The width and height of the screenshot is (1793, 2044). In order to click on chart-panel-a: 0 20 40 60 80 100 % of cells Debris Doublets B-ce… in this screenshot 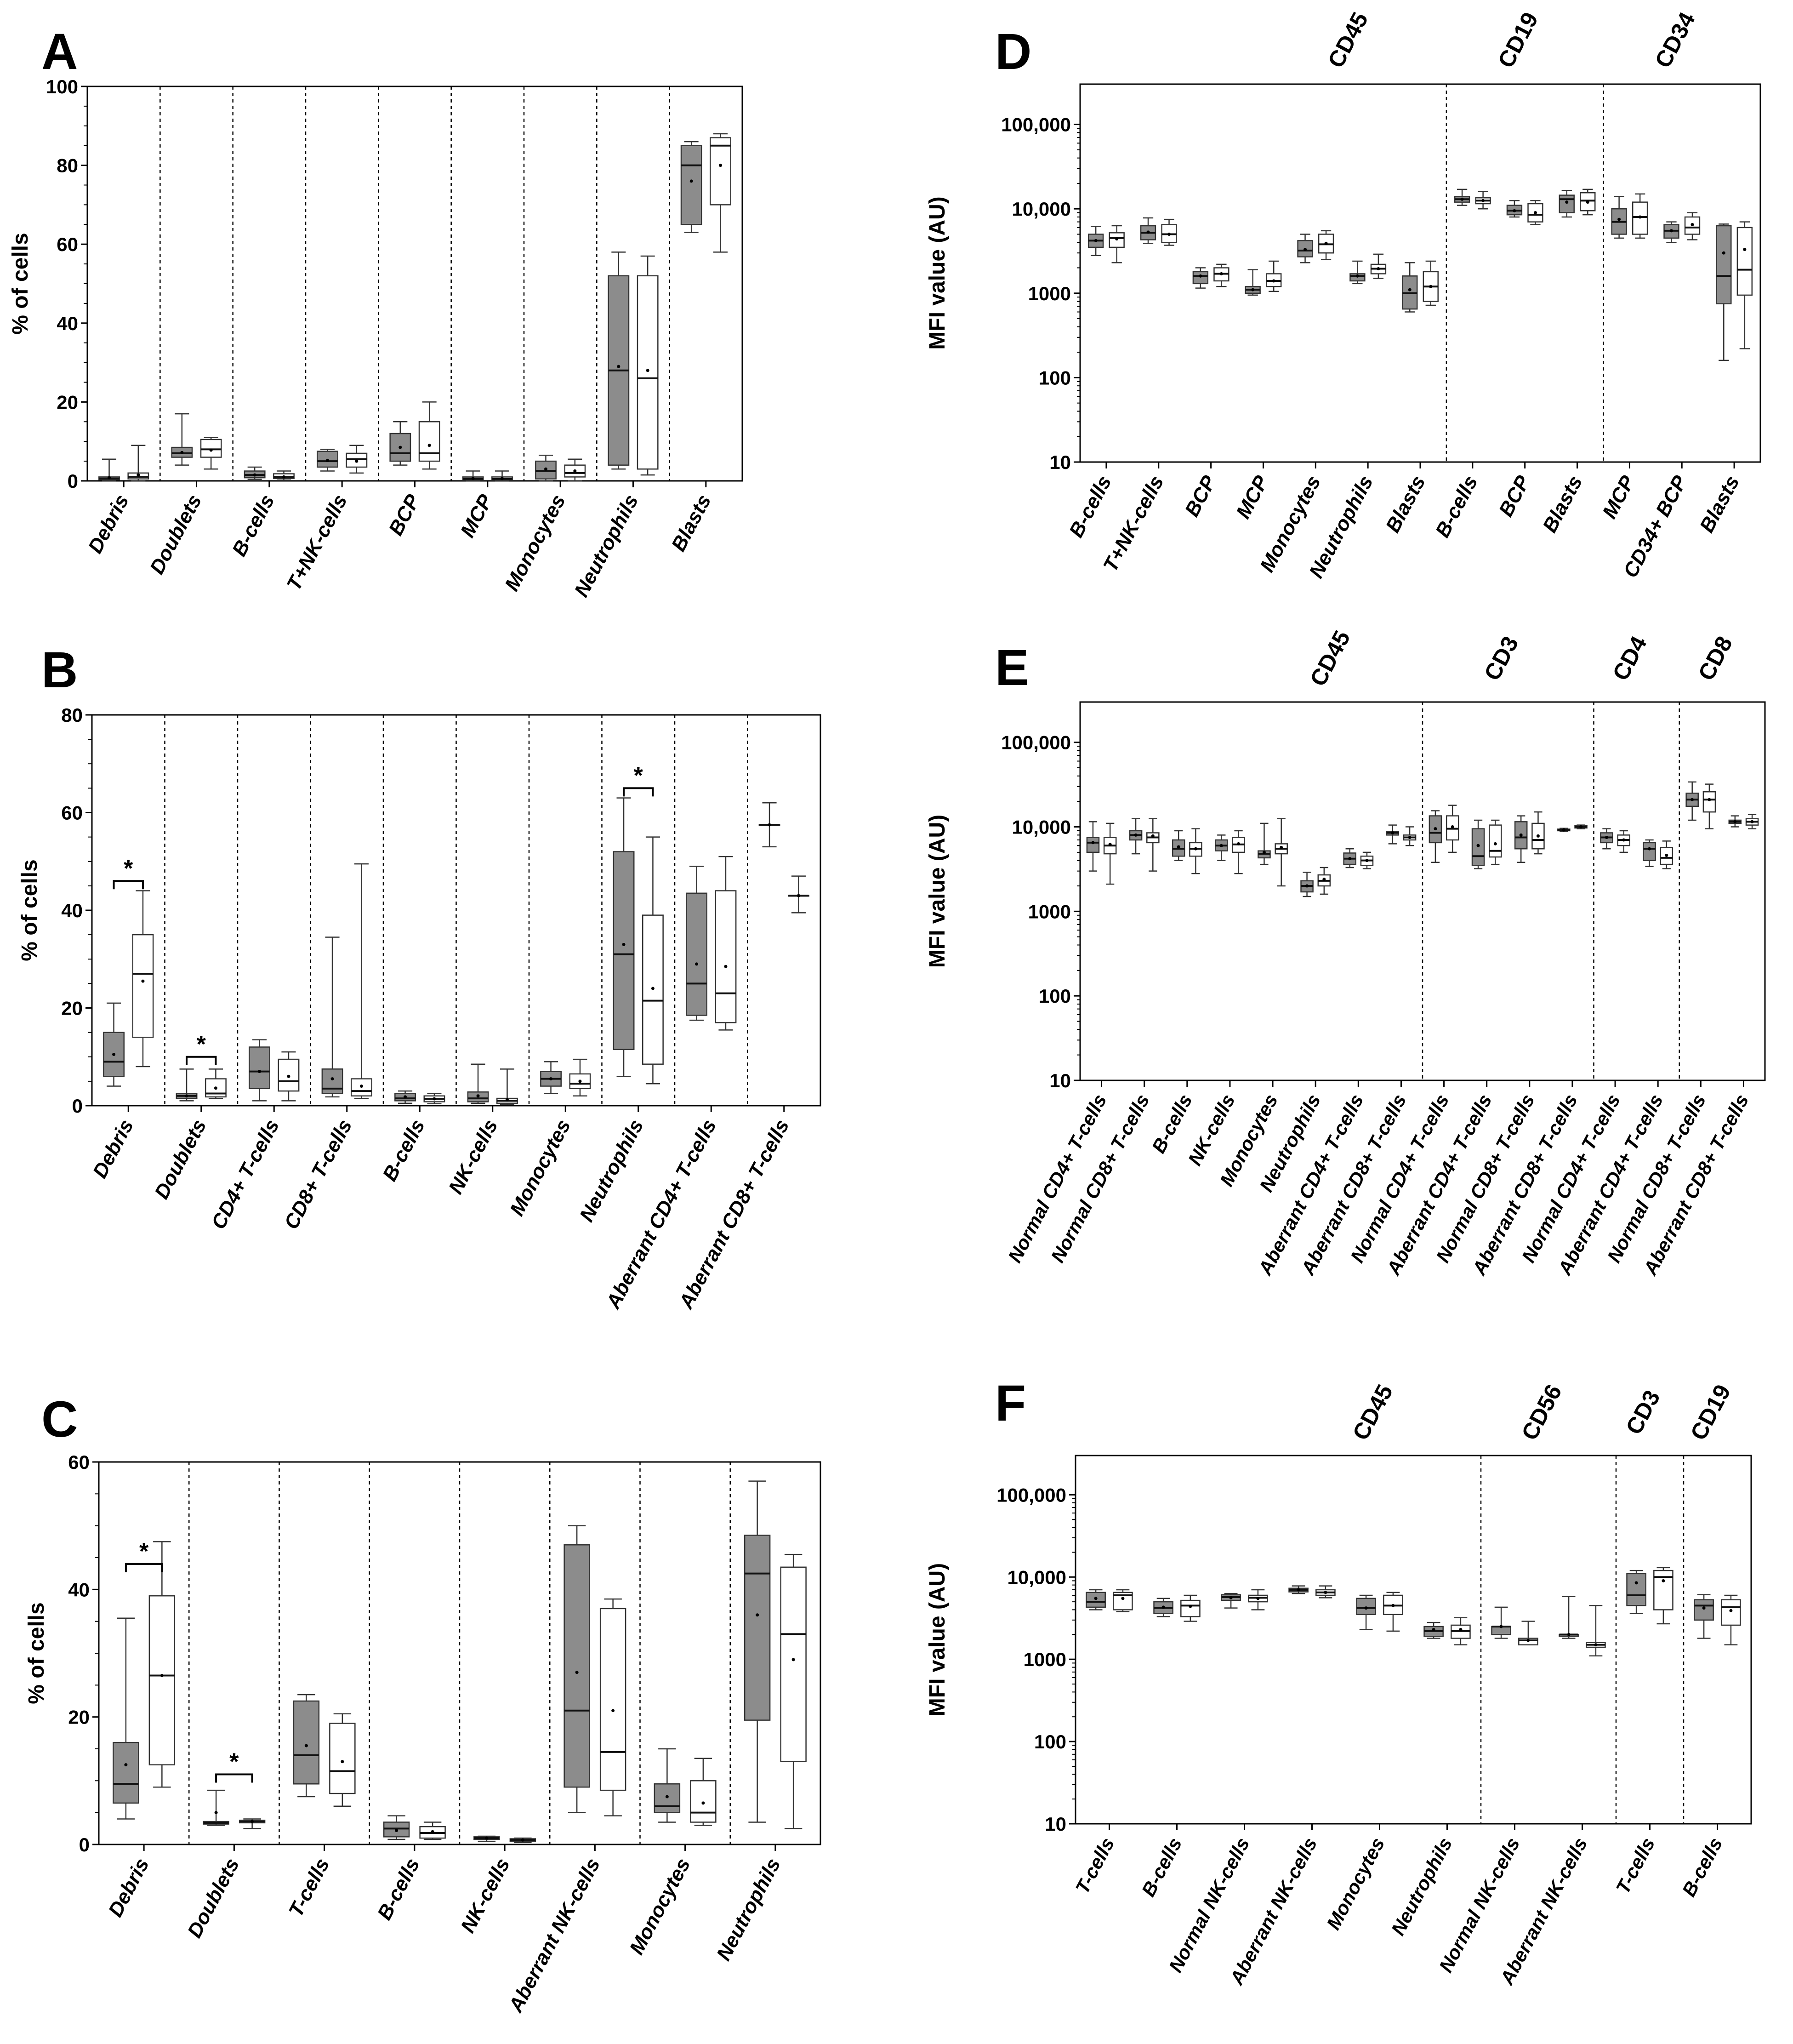, I will do `click(375, 338)`.